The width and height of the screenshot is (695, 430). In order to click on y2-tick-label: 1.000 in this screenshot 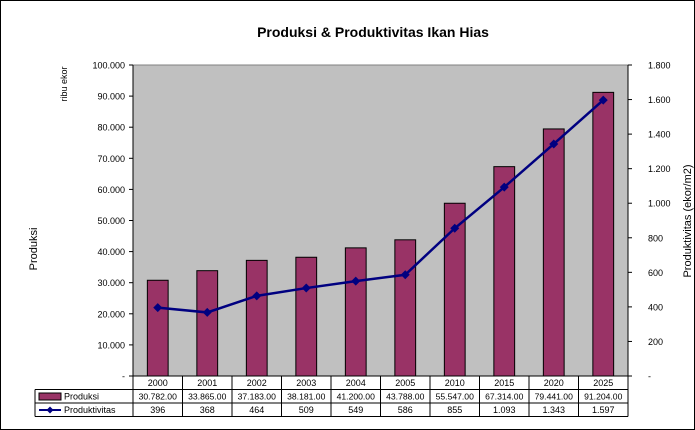, I will do `click(659, 204)`.